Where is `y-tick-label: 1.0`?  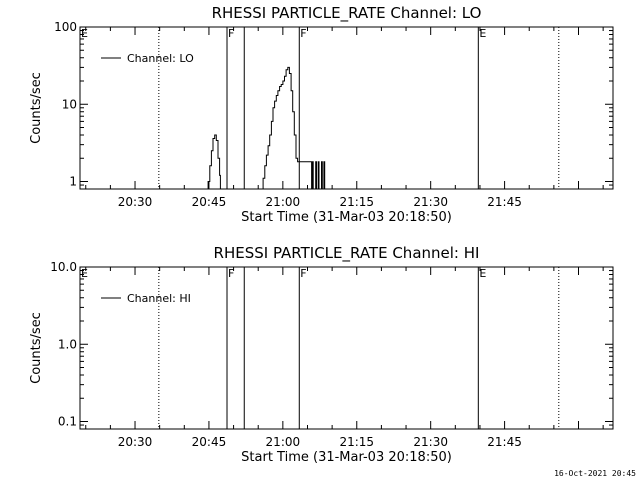 y-tick-label: 1.0 is located at coordinates (67, 344).